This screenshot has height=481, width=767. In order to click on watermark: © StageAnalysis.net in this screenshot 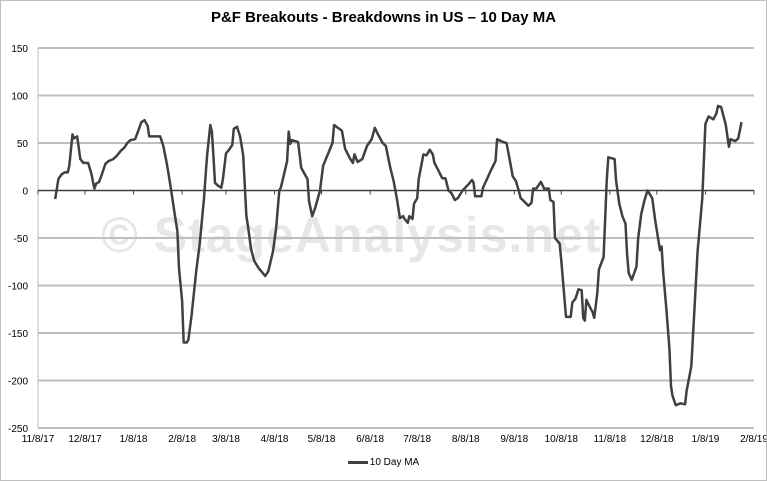, I will do `click(351, 235)`.